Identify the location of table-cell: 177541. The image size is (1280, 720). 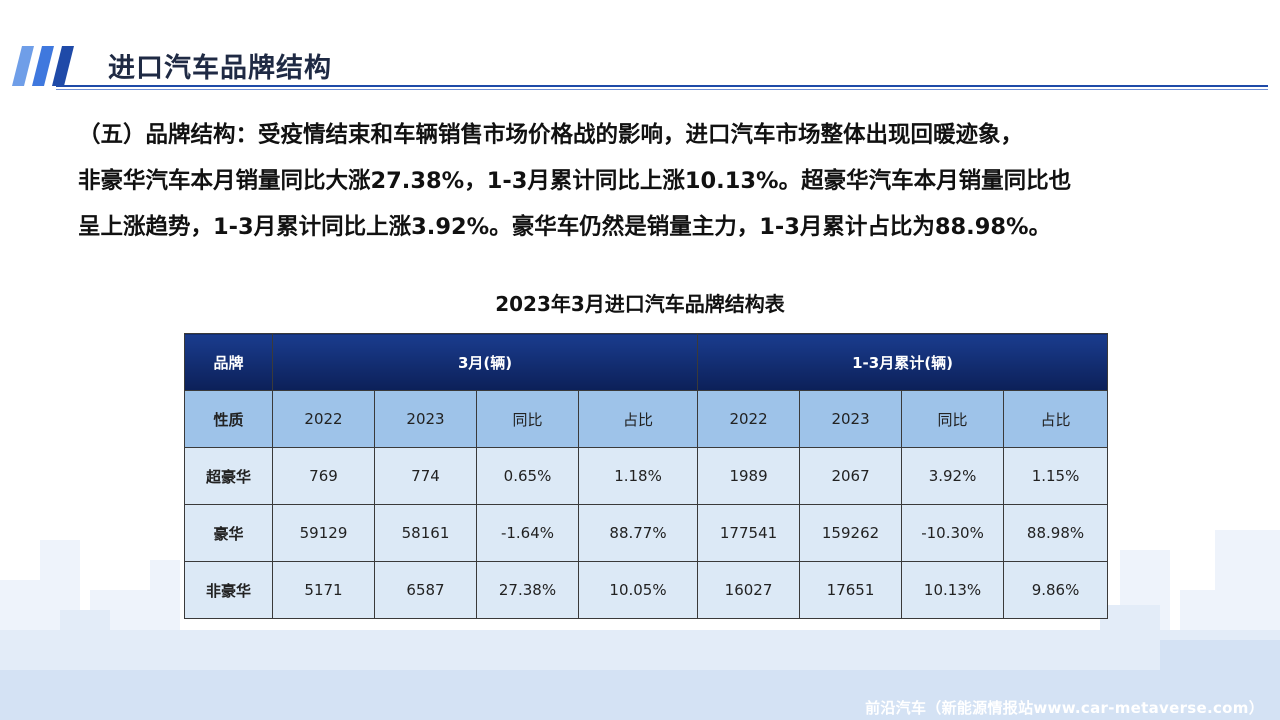
(749, 533).